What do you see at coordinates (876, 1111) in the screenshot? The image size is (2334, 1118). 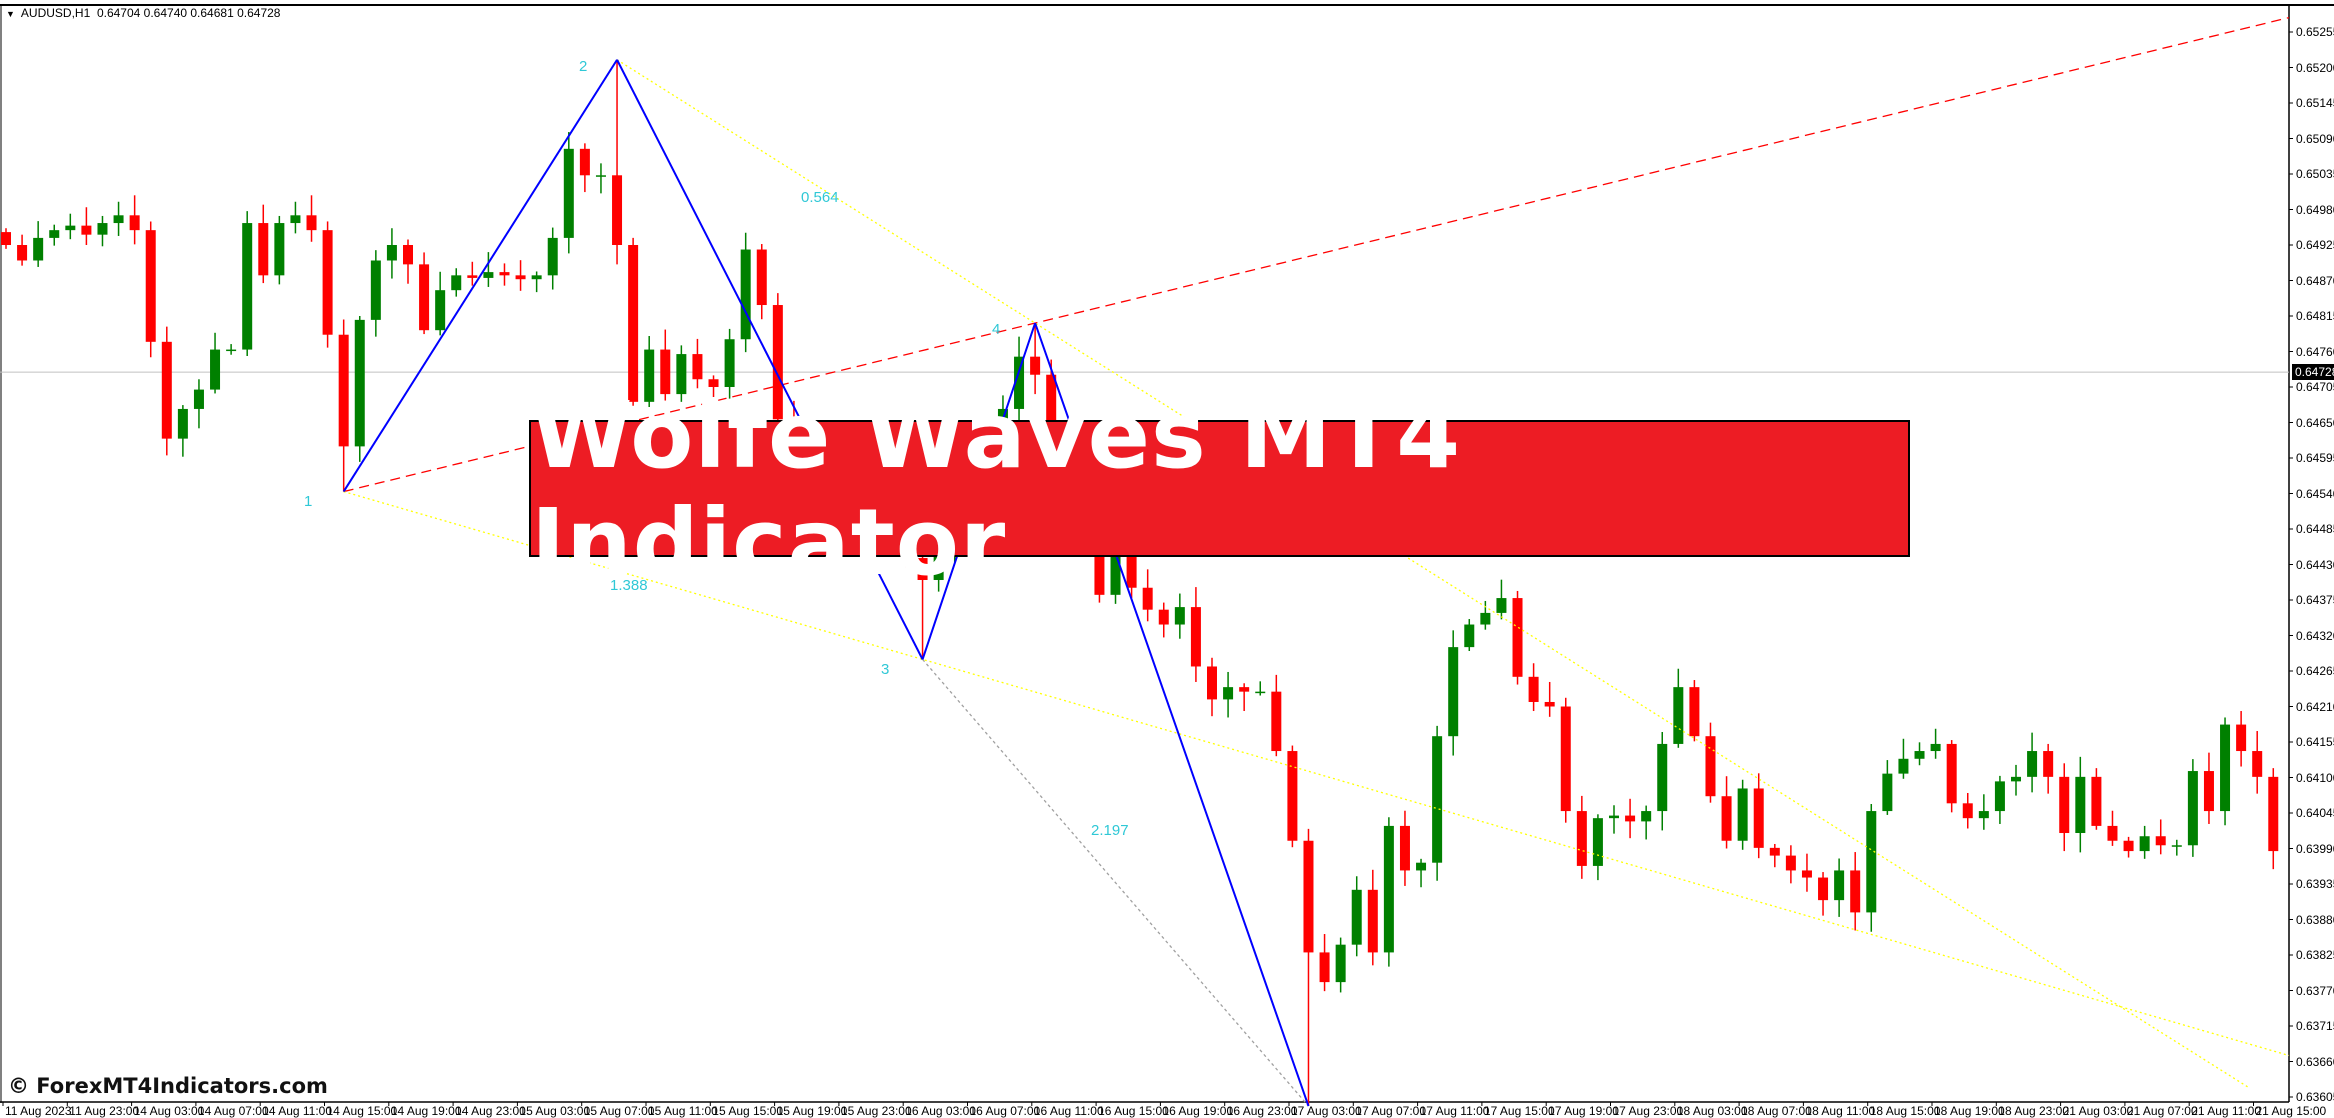 I see `time-tick-label: 15 Aug 23:00` at bounding box center [876, 1111].